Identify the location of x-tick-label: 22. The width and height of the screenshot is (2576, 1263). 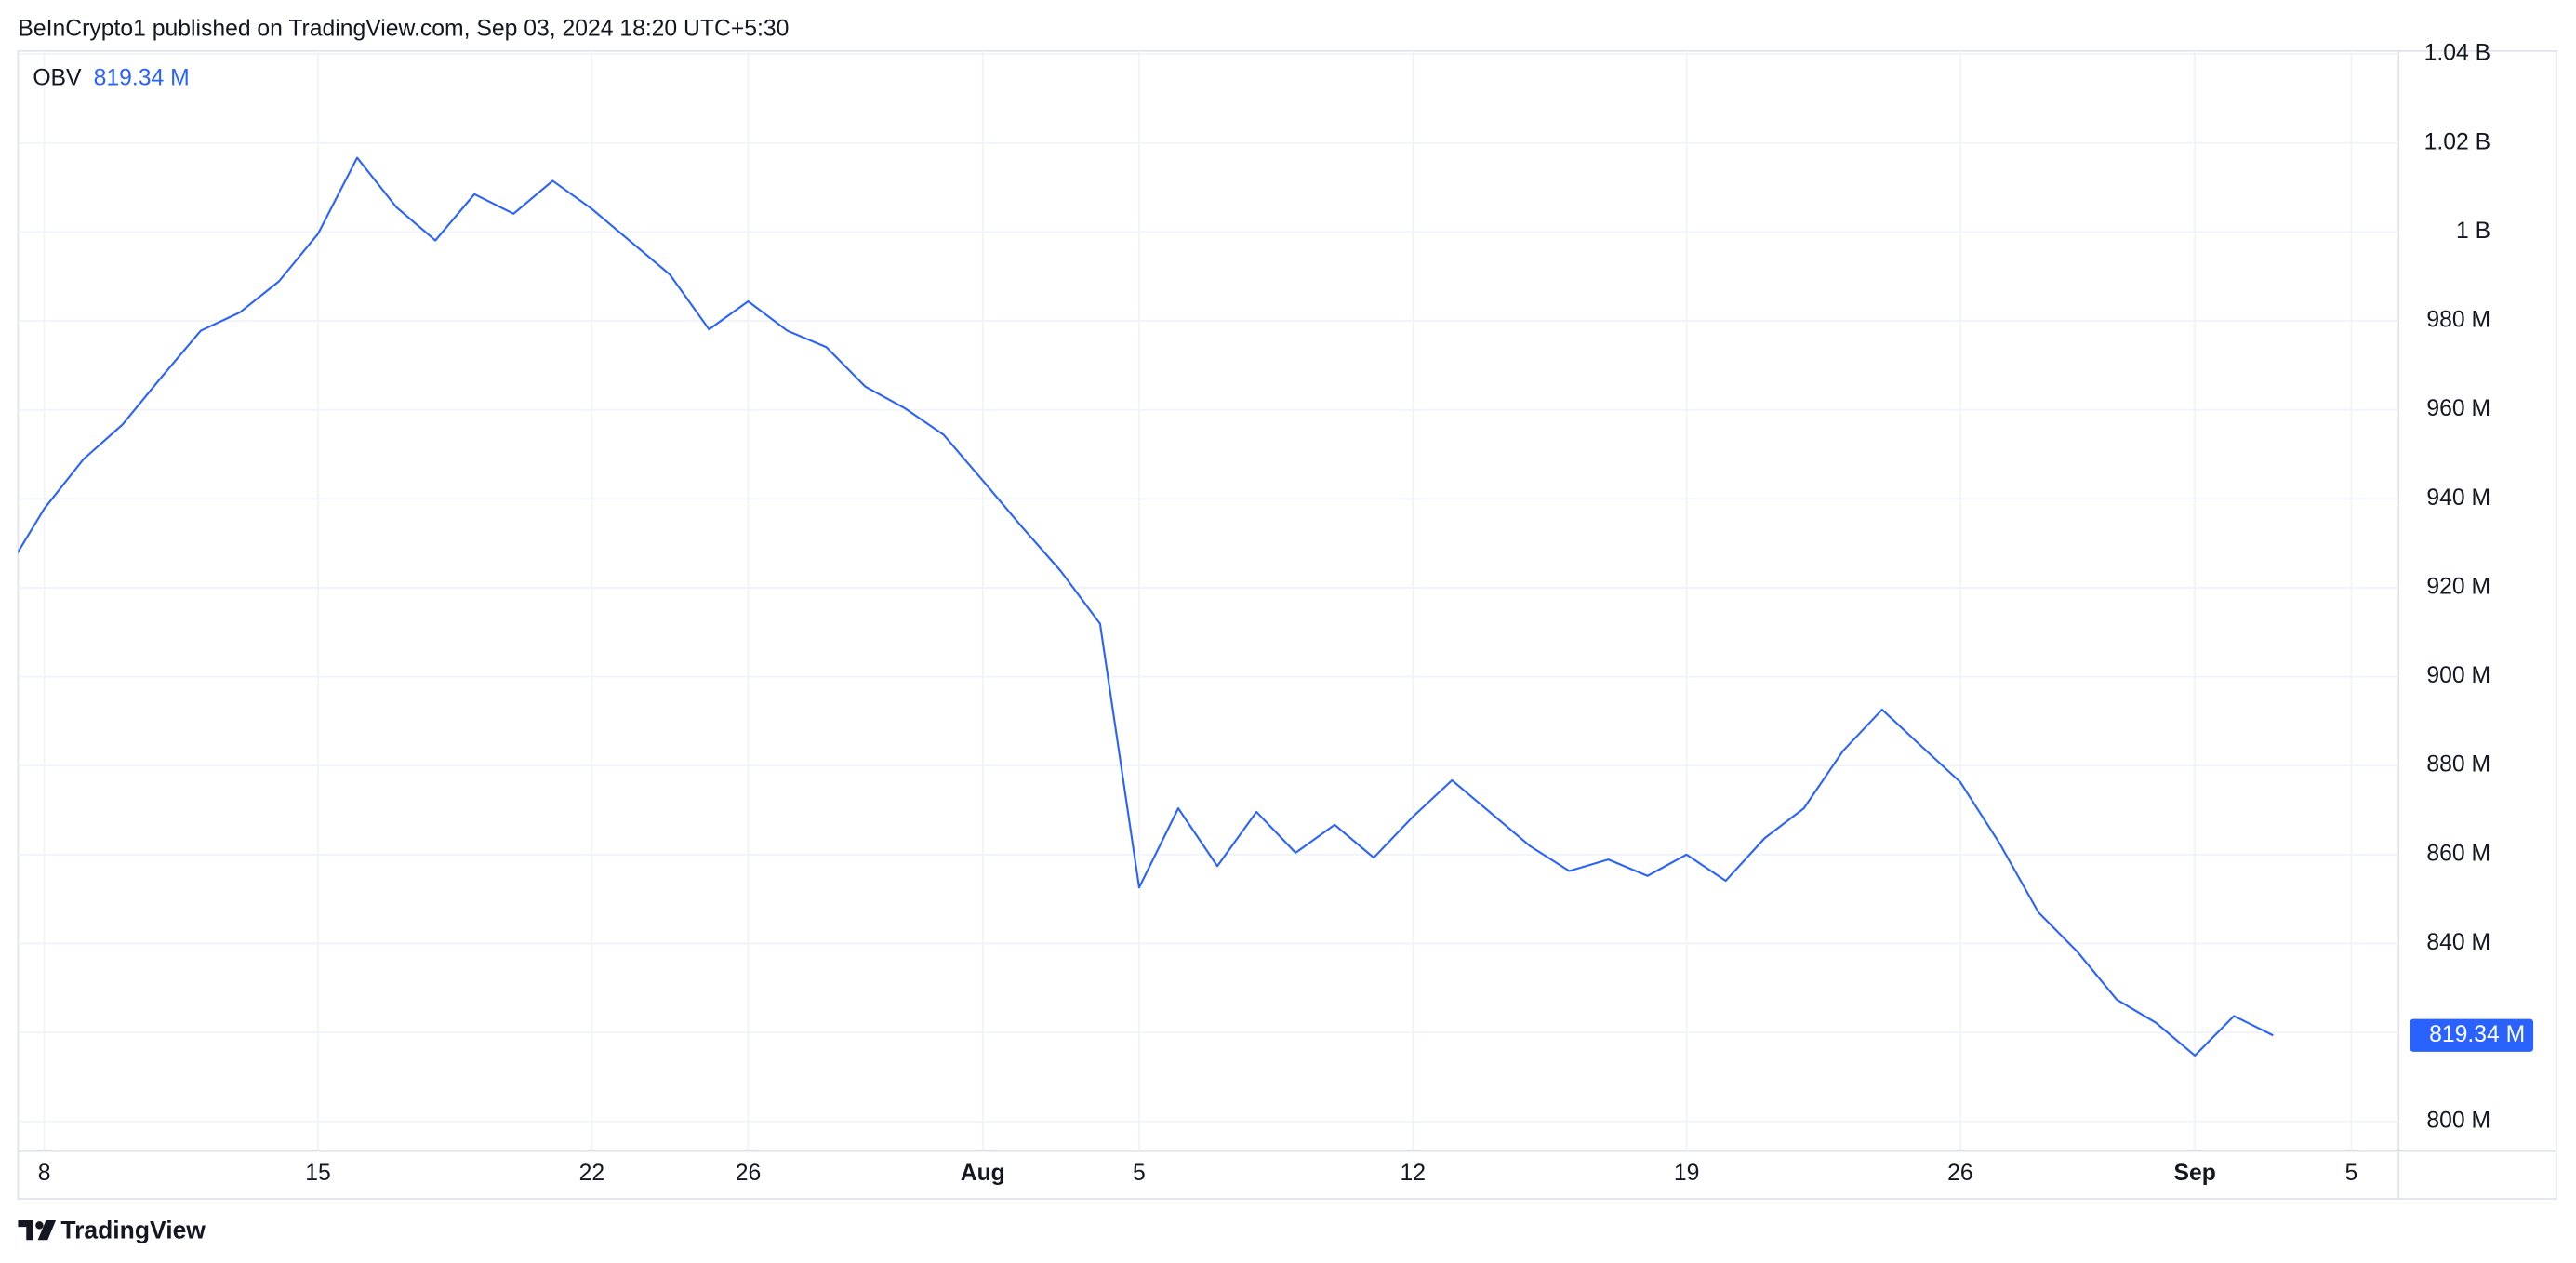
(592, 1174).